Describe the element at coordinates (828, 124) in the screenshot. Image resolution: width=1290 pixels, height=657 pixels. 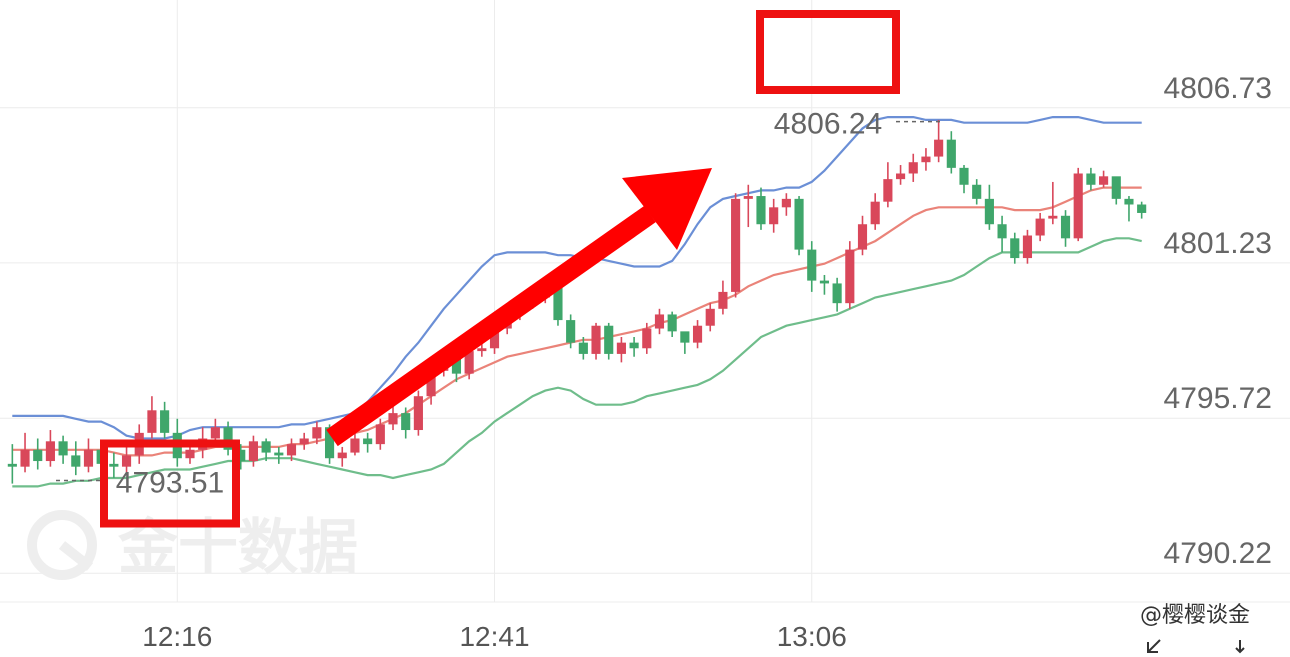
I see `high-callout-label: 4806.24` at that location.